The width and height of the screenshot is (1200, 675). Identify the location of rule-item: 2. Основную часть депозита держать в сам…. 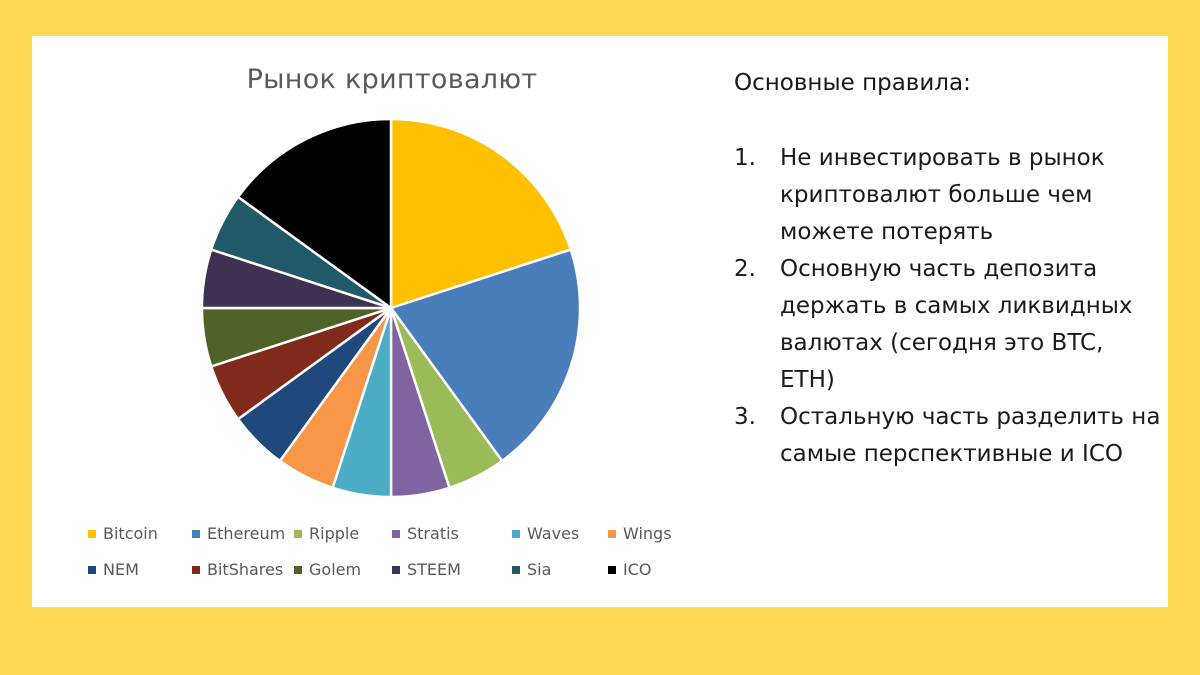
(949, 325).